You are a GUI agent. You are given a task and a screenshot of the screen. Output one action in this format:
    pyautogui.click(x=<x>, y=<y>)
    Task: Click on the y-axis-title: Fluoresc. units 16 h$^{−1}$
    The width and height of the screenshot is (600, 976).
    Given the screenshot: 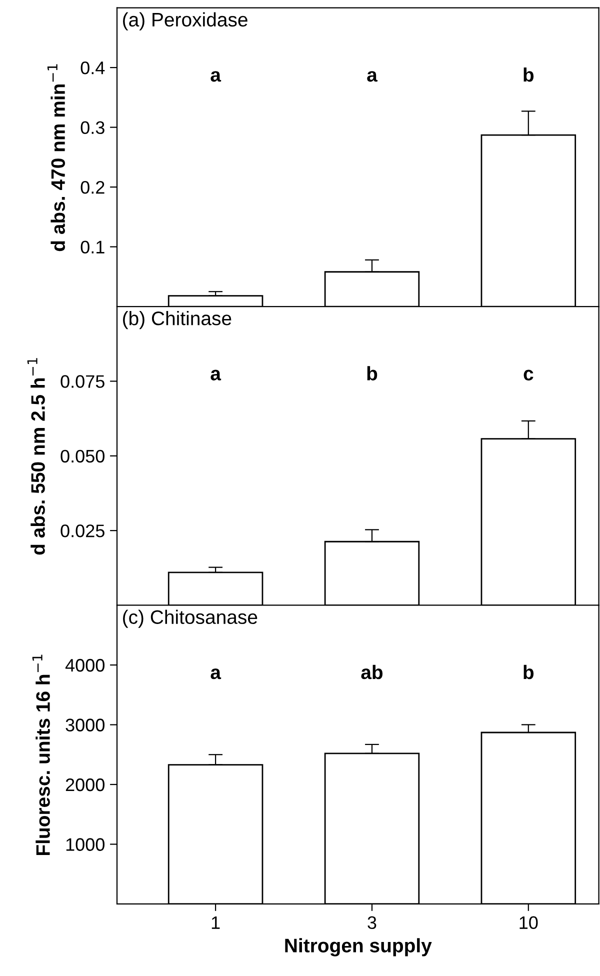 What is the action you would take?
    pyautogui.click(x=41, y=755)
    